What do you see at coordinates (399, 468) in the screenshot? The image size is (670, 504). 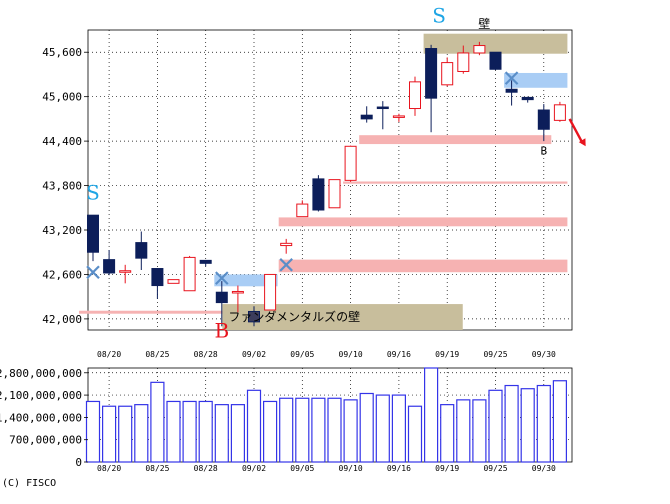 I see `volume-x-tick-label: 09/16` at bounding box center [399, 468].